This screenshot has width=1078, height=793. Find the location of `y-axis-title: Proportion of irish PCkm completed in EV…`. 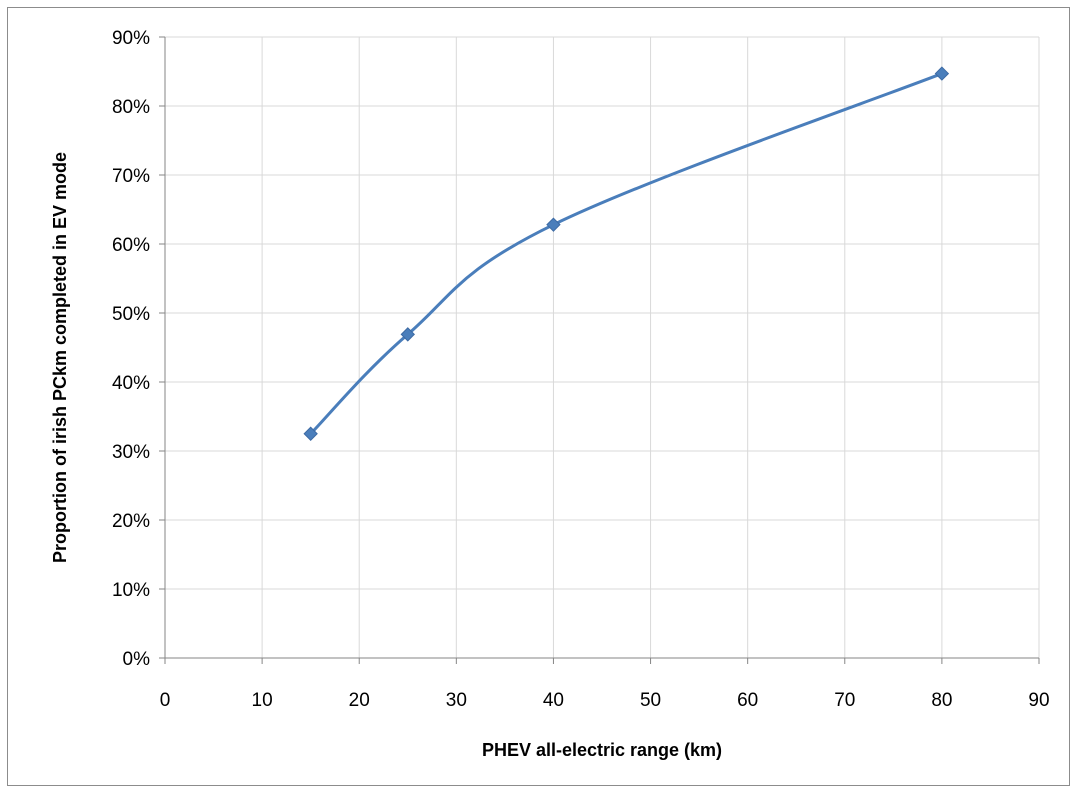

y-axis-title: Proportion of irish PCkm completed in EV… is located at coordinates (60, 357).